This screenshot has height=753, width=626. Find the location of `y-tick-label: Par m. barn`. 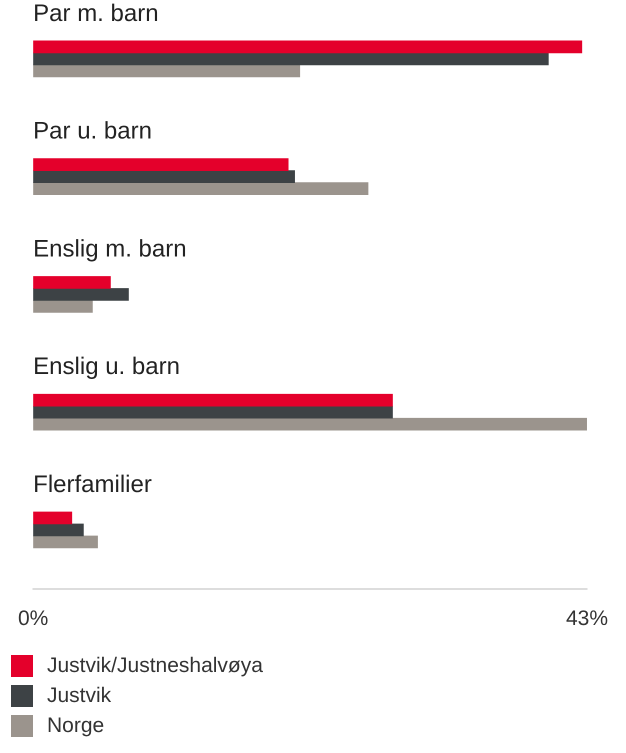

y-tick-label: Par m. barn is located at coordinates (96, 13).